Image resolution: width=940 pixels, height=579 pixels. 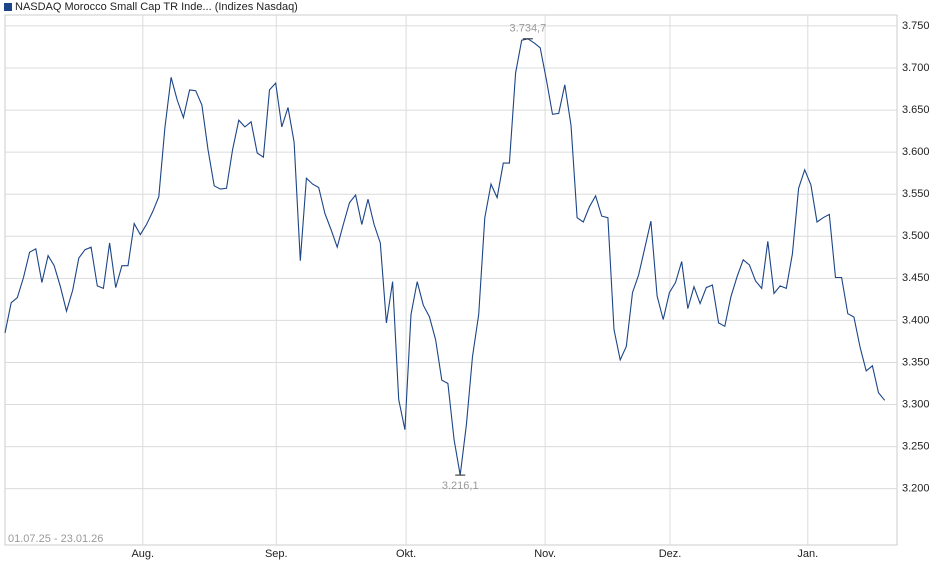 What do you see at coordinates (916, 404) in the screenshot?
I see `y-tick-label: 3.300` at bounding box center [916, 404].